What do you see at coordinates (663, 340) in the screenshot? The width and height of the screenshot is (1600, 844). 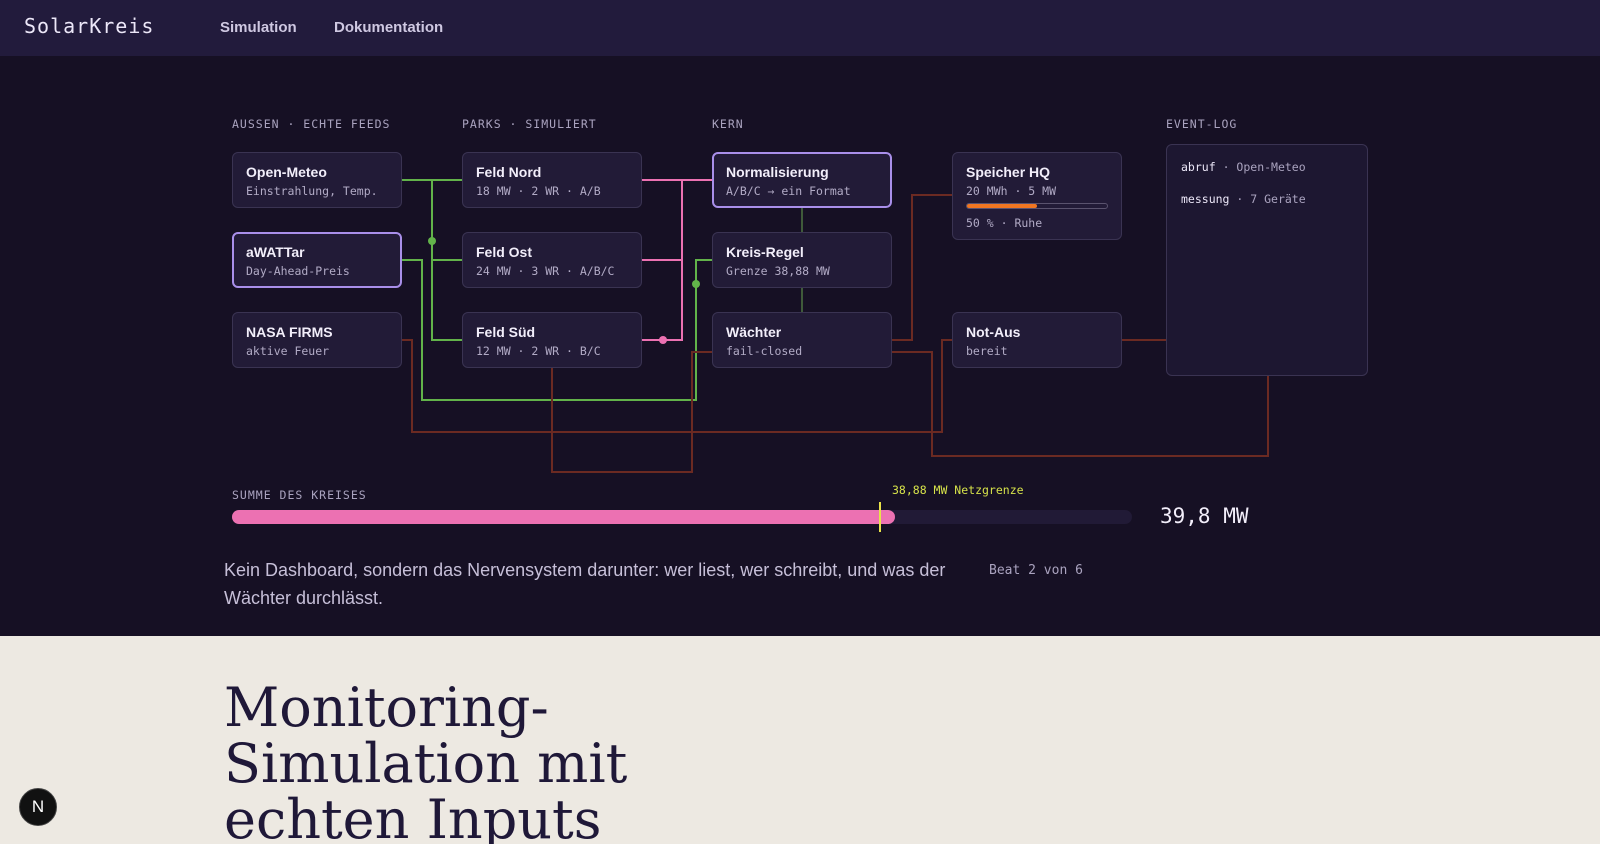 I see `junction-park` at bounding box center [663, 340].